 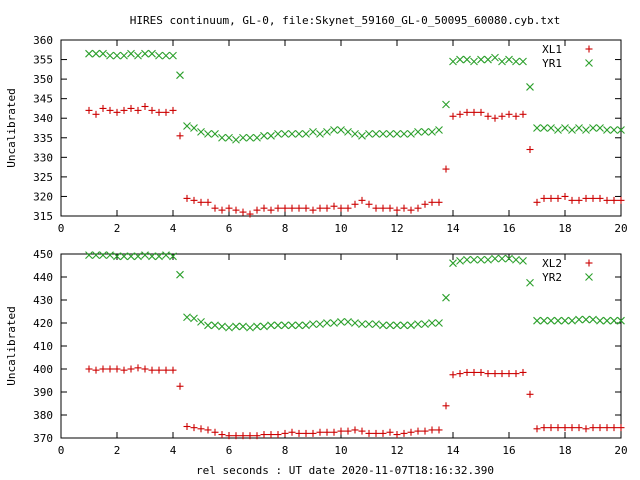 What do you see at coordinates (117, 228) in the screenshot?
I see `xtick-label: 2` at bounding box center [117, 228].